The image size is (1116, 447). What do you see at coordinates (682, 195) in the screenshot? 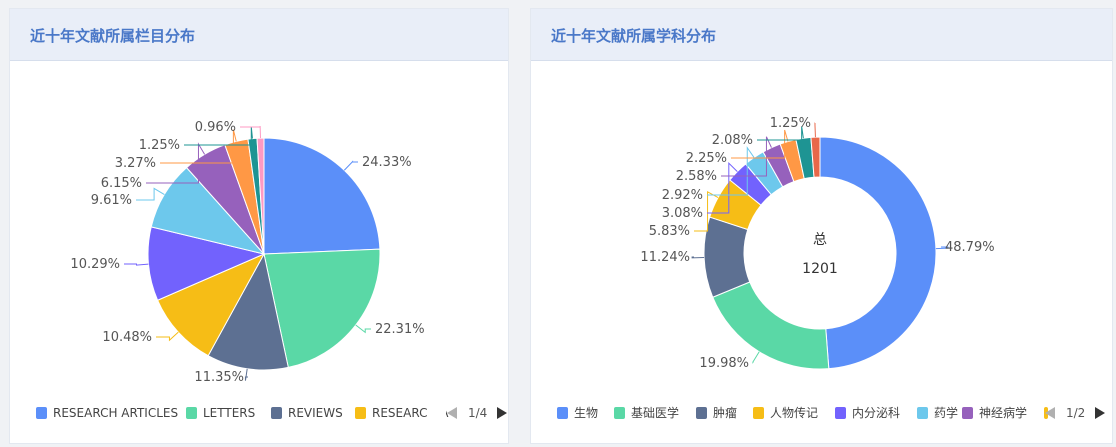
I see `slice-label: 2.92%` at bounding box center [682, 195].